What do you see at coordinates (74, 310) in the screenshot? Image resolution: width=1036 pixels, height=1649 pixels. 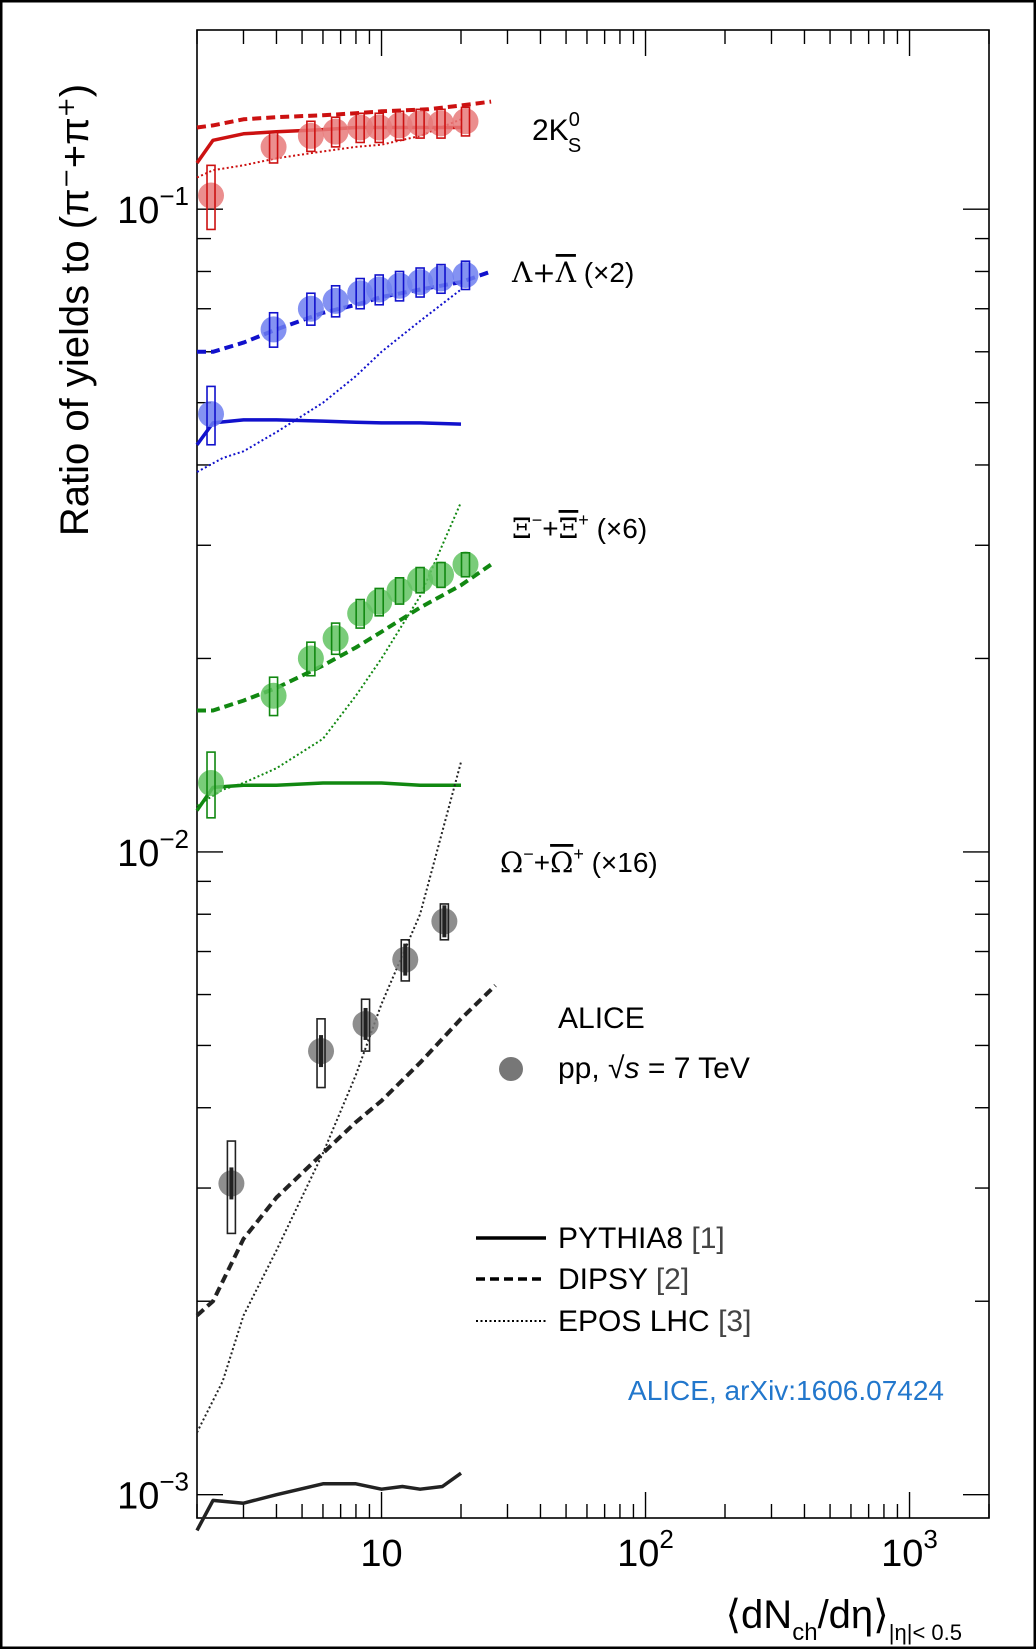 I see `y-axis-title: Ratio of yields to (π−+π+)` at bounding box center [74, 310].